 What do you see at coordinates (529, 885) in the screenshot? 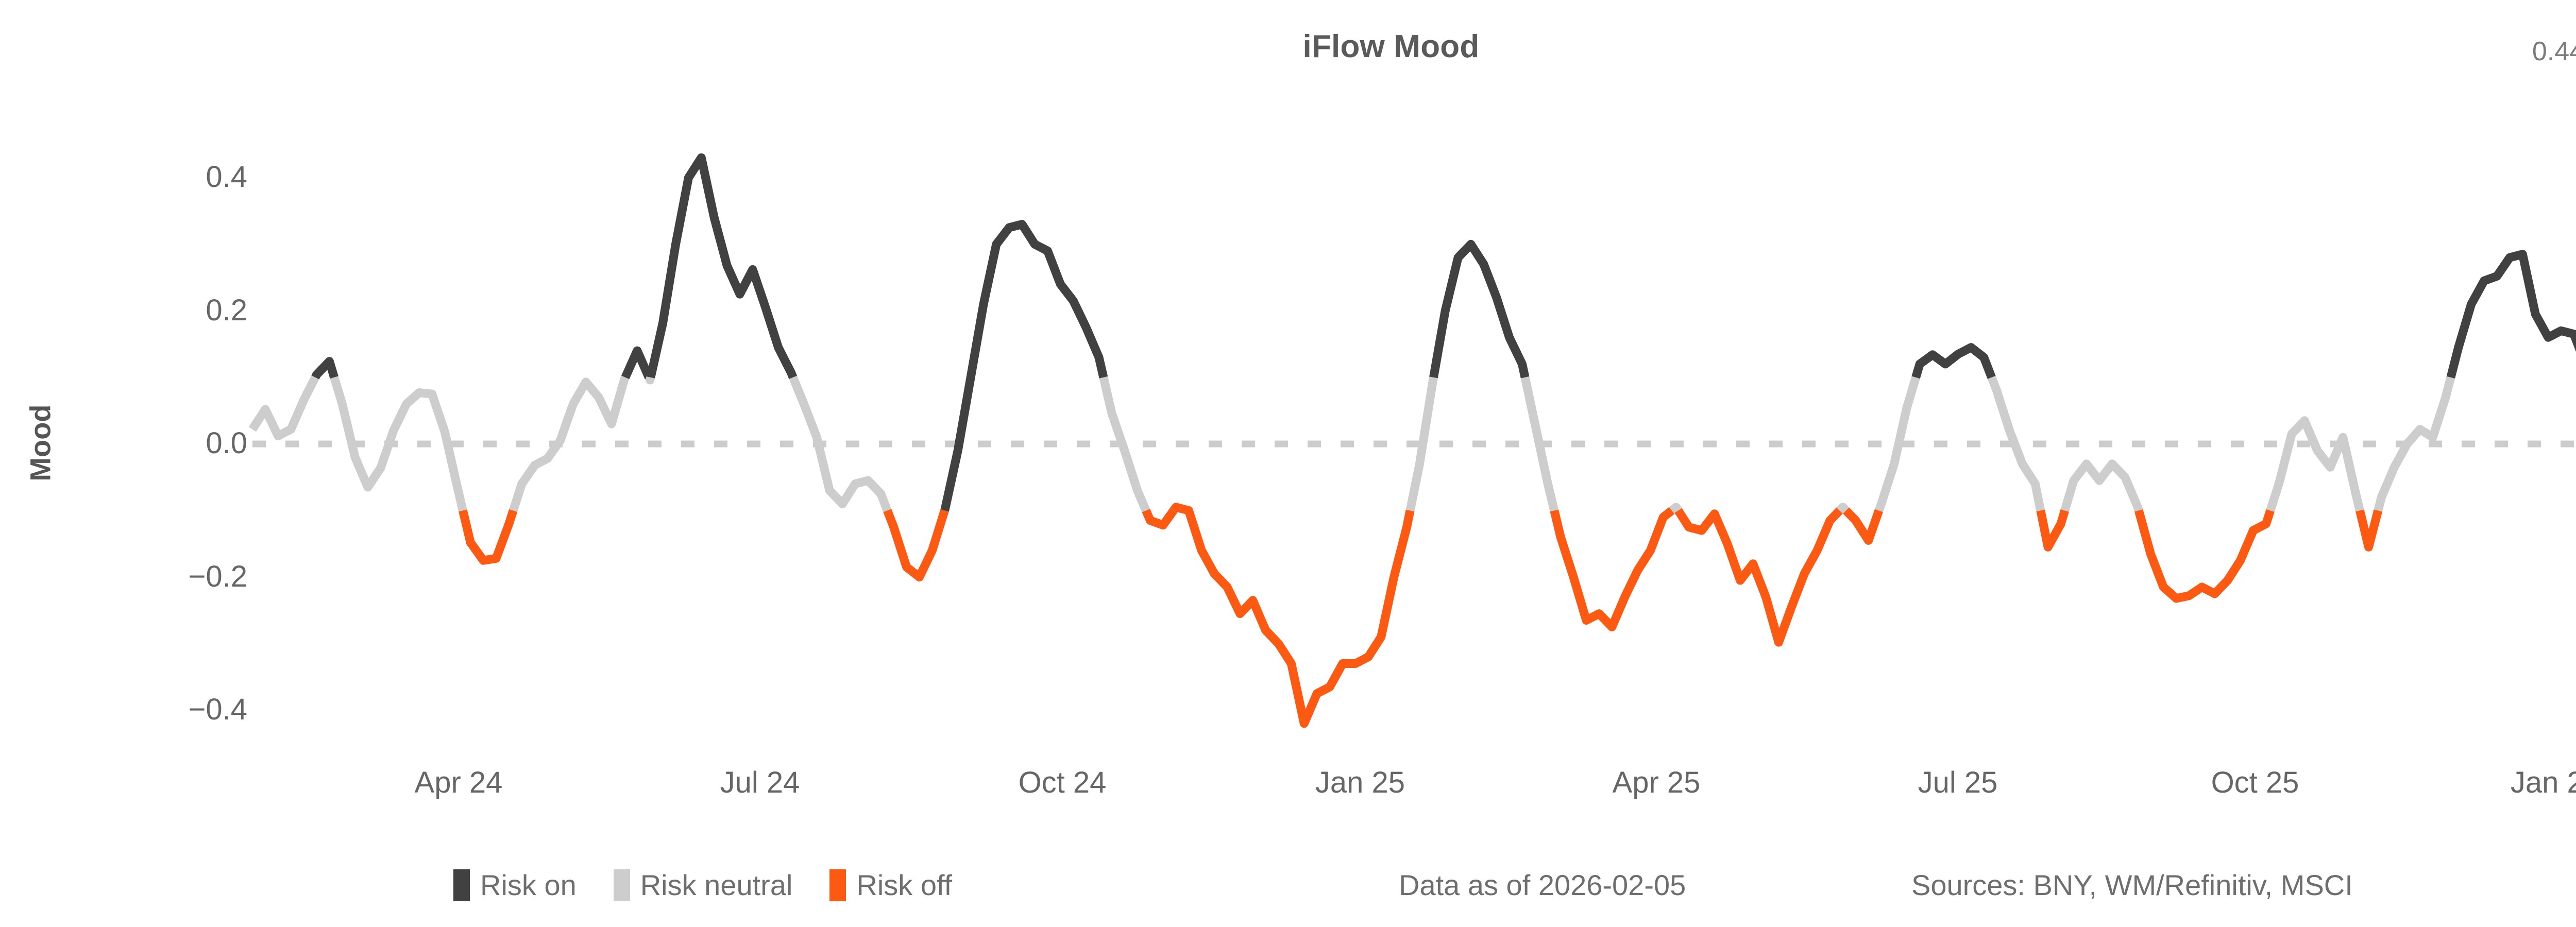
I see `legend-label: Risk on` at bounding box center [529, 885].